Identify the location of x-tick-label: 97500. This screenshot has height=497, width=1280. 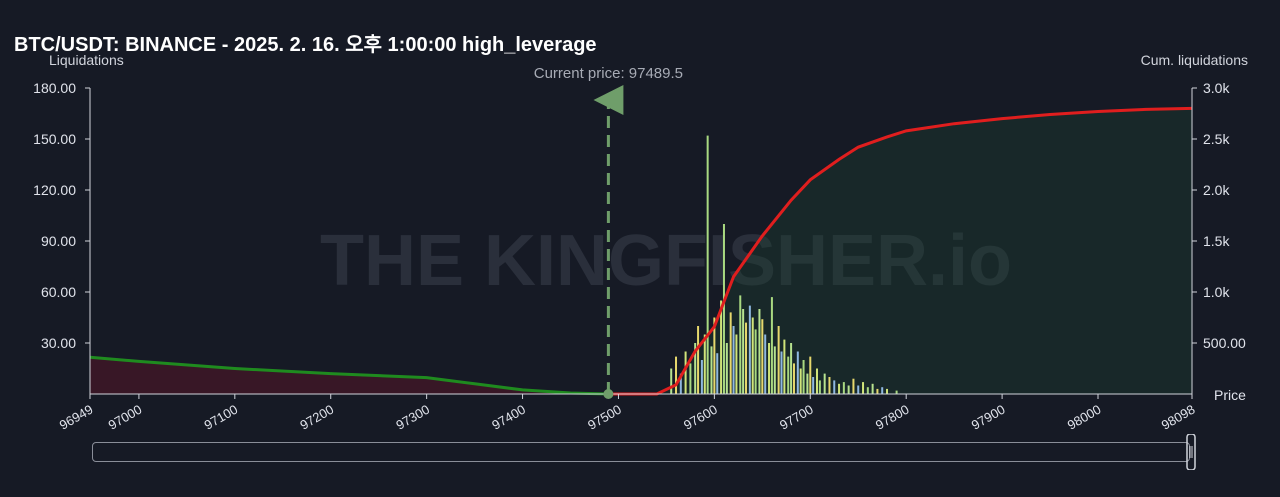
(604, 417).